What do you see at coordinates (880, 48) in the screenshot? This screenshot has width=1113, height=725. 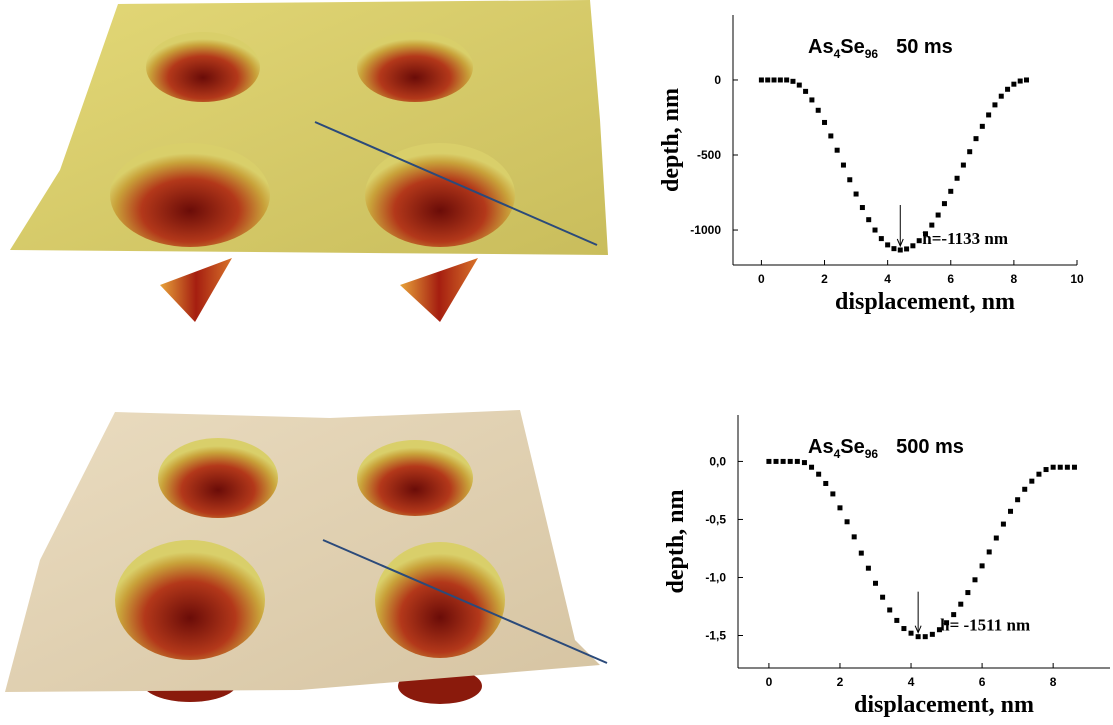 I see `chart-title: As4Se96 50 ms` at bounding box center [880, 48].